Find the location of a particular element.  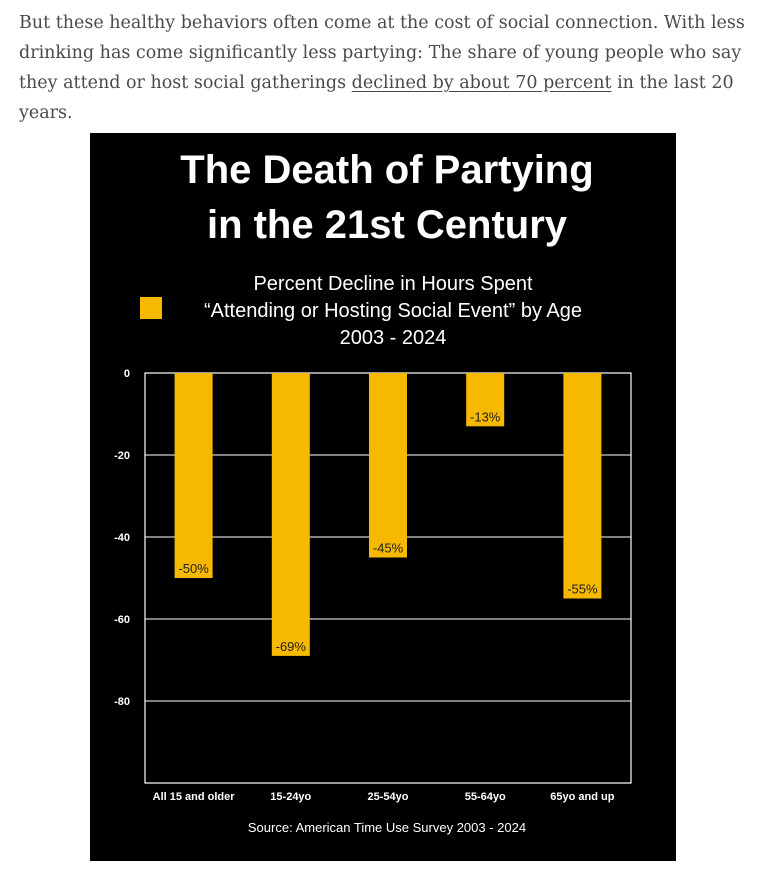

y-tick-label: -20 is located at coordinates (122, 456).